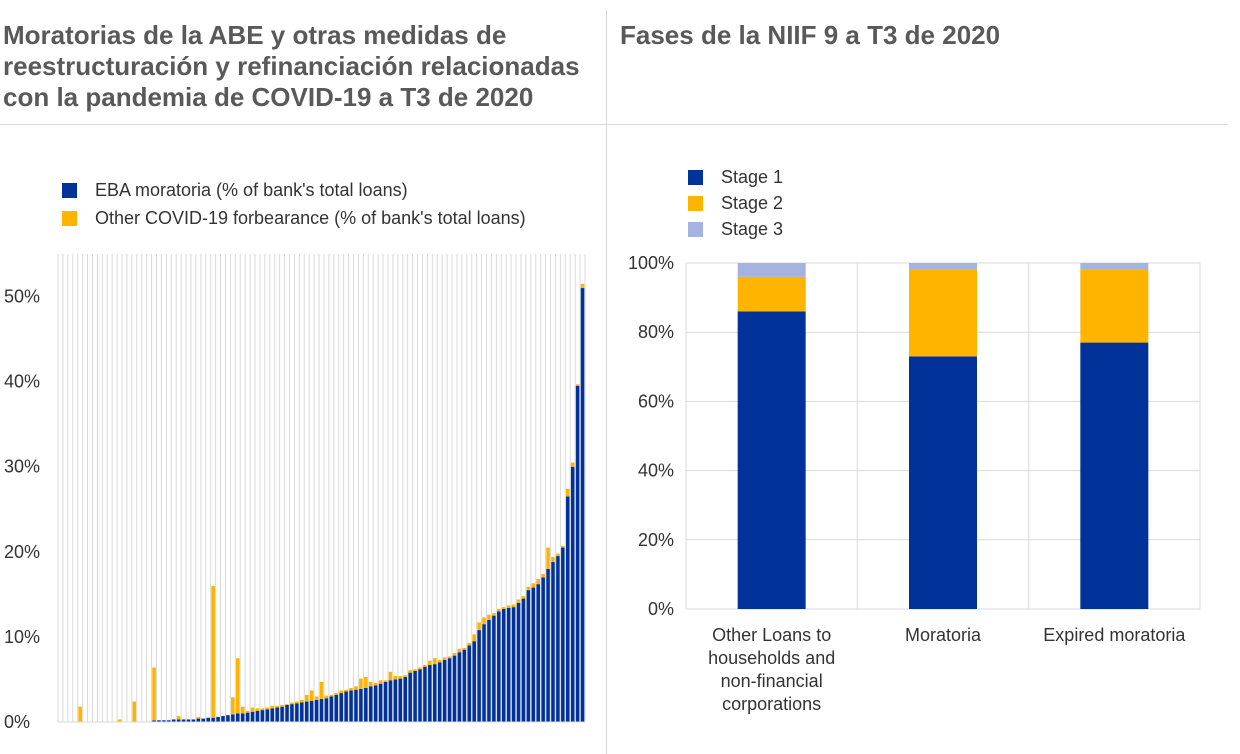 The width and height of the screenshot is (1240, 754). Describe the element at coordinates (656, 540) in the screenshot. I see `right-y-tick-label: 20%` at that location.